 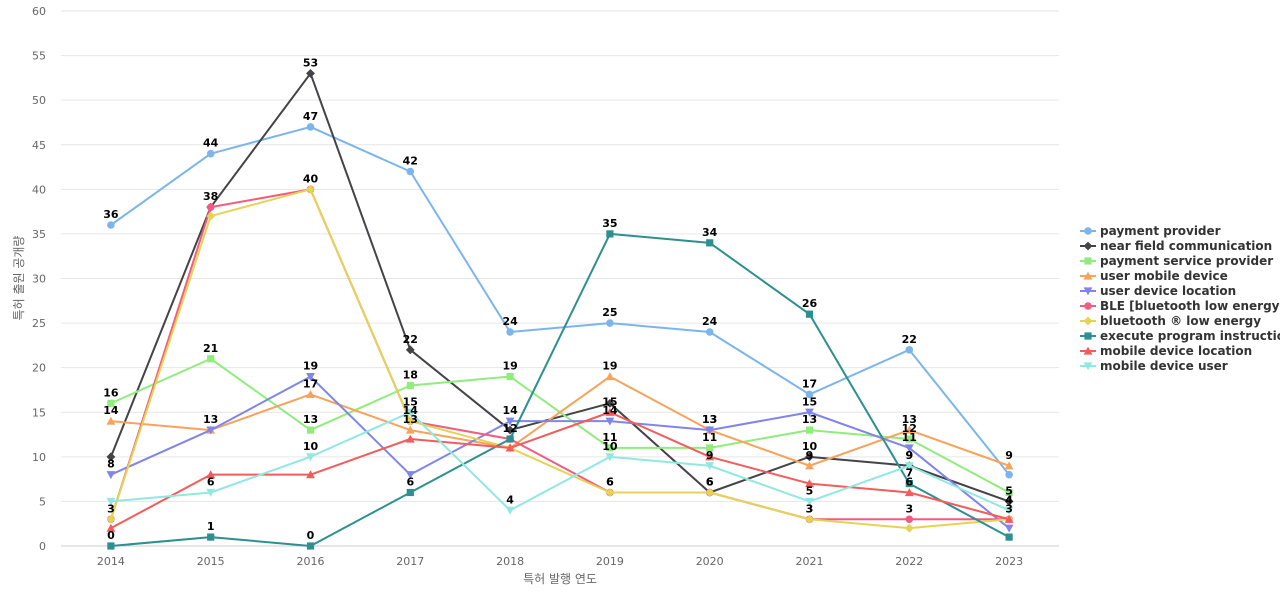 What do you see at coordinates (39, 368) in the screenshot?
I see `y-tick-label: 20` at bounding box center [39, 368].